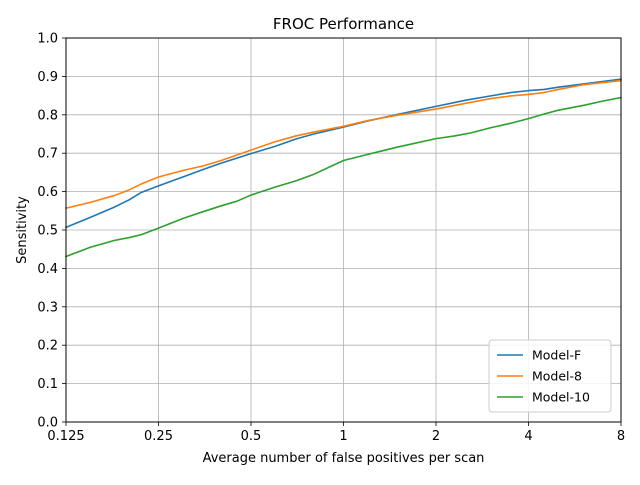 The height and width of the screenshot is (485, 640). Describe the element at coordinates (47, 307) in the screenshot. I see `y-tick-label: 0.3` at that location.